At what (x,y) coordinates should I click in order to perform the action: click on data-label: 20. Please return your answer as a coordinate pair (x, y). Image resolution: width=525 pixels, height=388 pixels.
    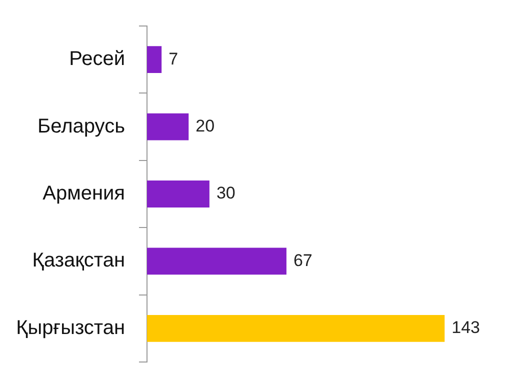
    Looking at the image, I should click on (205, 126).